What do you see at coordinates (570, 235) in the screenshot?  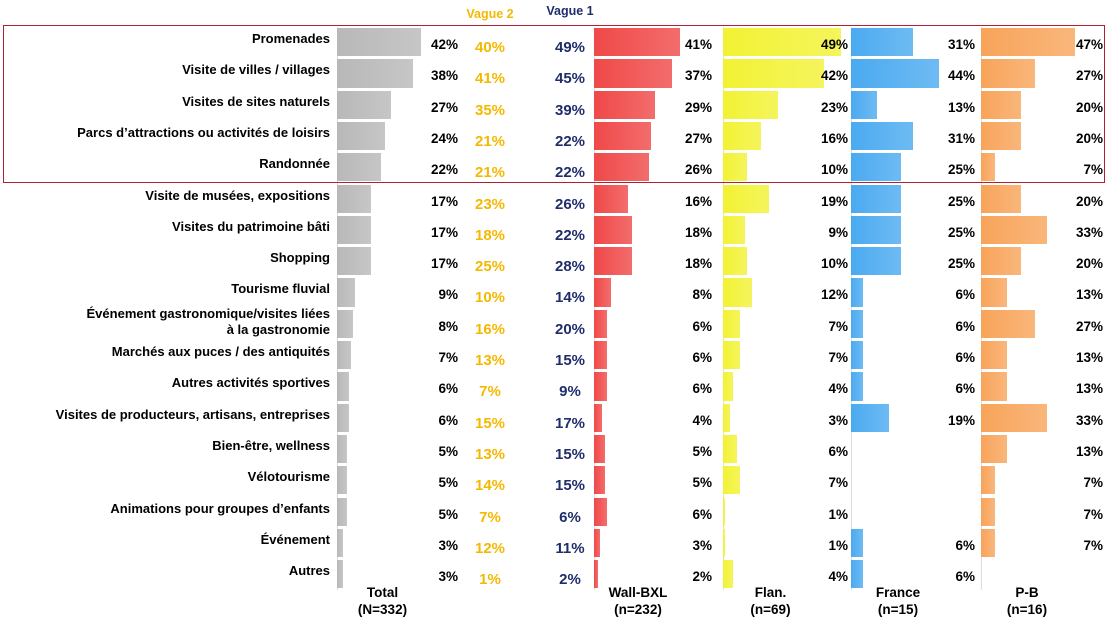 I see `value-label: 22%` at bounding box center [570, 235].